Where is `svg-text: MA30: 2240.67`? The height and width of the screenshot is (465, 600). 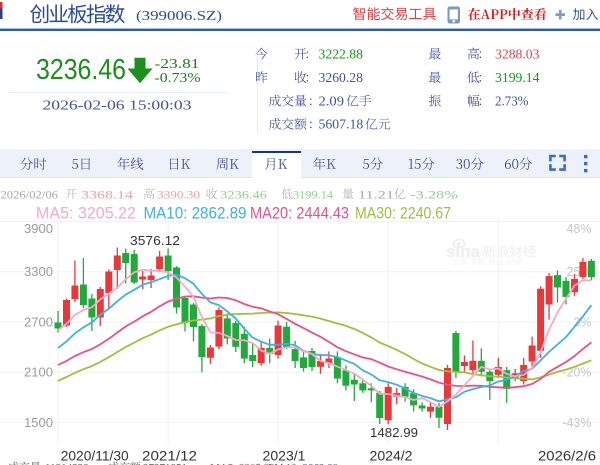 svg-text: MA30: 2240.67 is located at coordinates (403, 213).